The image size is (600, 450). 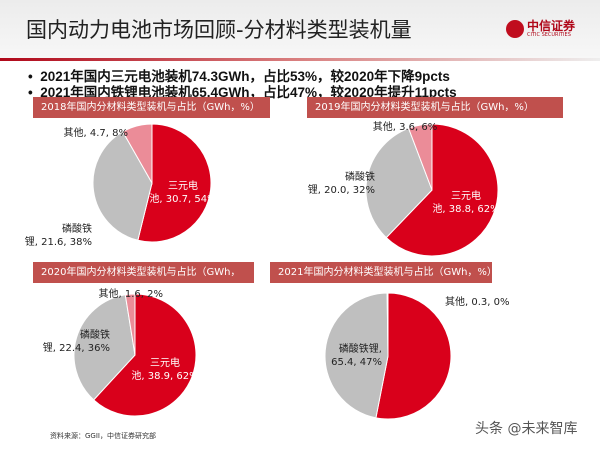 I want to click on slice-label: 三元电池, 38.8, 62%, so click(x=465, y=202).